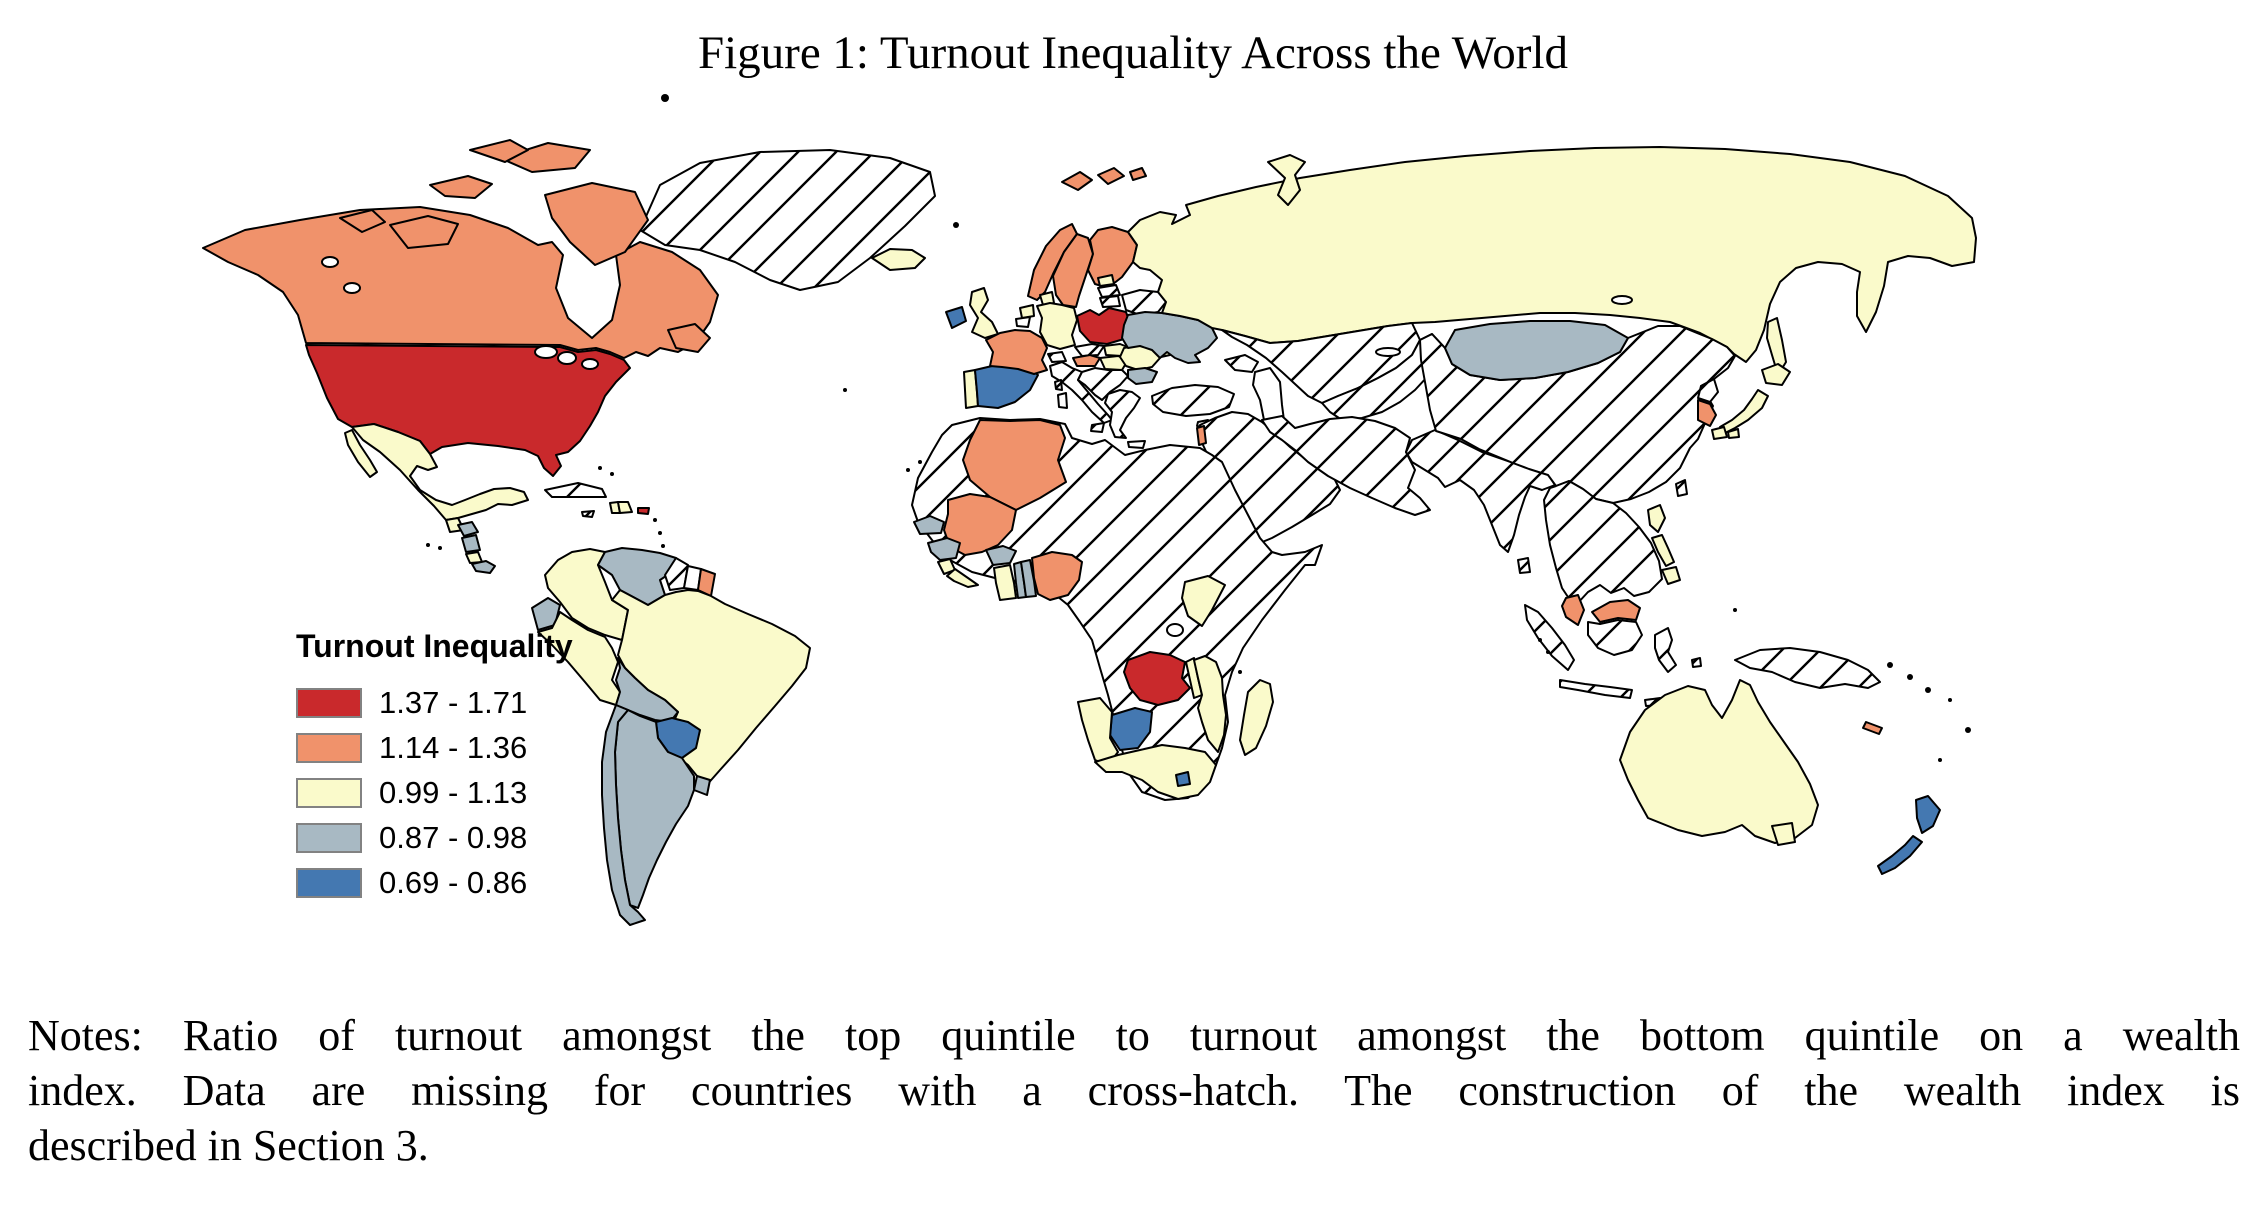  What do you see at coordinates (1023, 322) in the screenshot?
I see `country-belgium` at bounding box center [1023, 322].